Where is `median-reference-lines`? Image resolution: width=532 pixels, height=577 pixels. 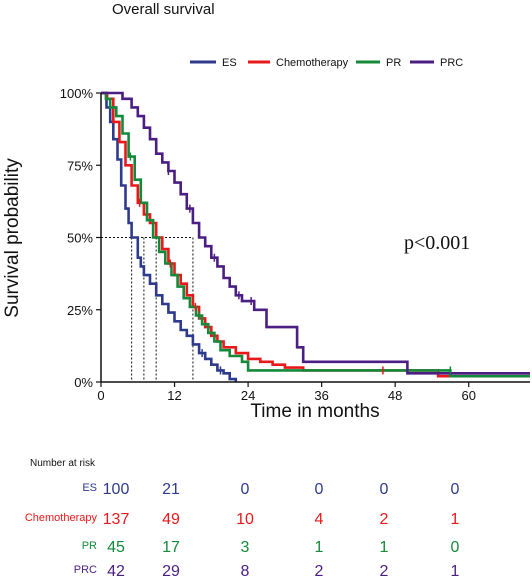 median-reference-lines is located at coordinates (147, 309).